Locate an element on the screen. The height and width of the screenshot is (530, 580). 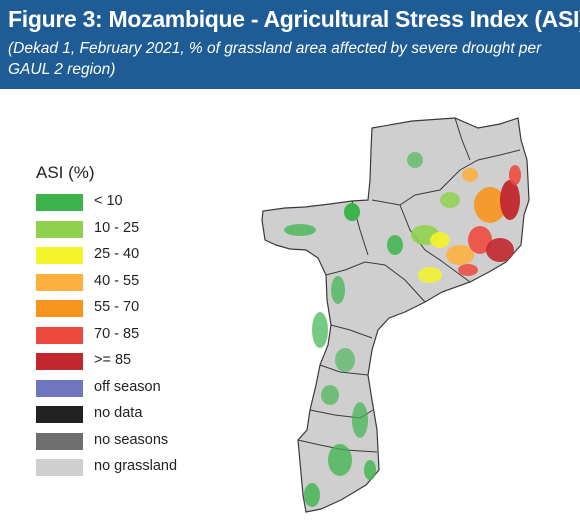
legend-label: >= 85 is located at coordinates (113, 360).